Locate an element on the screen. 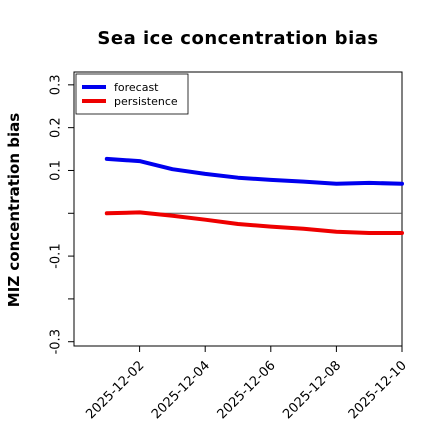 The height and width of the screenshot is (440, 440). legend-box is located at coordinates (132, 94).